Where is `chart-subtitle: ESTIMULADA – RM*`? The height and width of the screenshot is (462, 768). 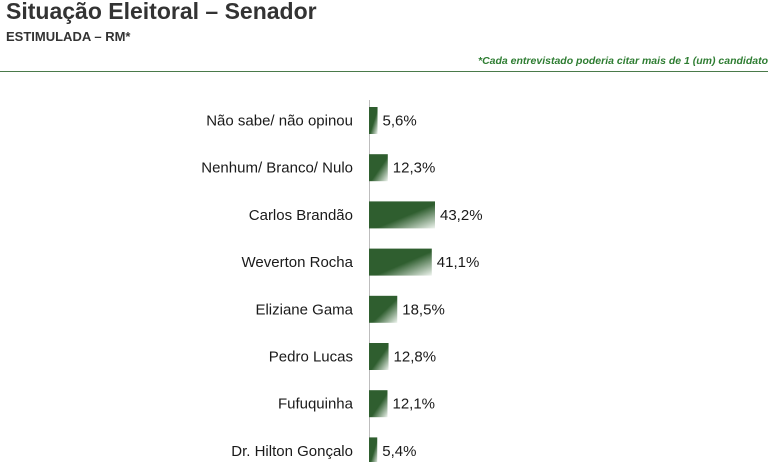
chart-subtitle: ESTIMULADA – RM* is located at coordinates (68, 36).